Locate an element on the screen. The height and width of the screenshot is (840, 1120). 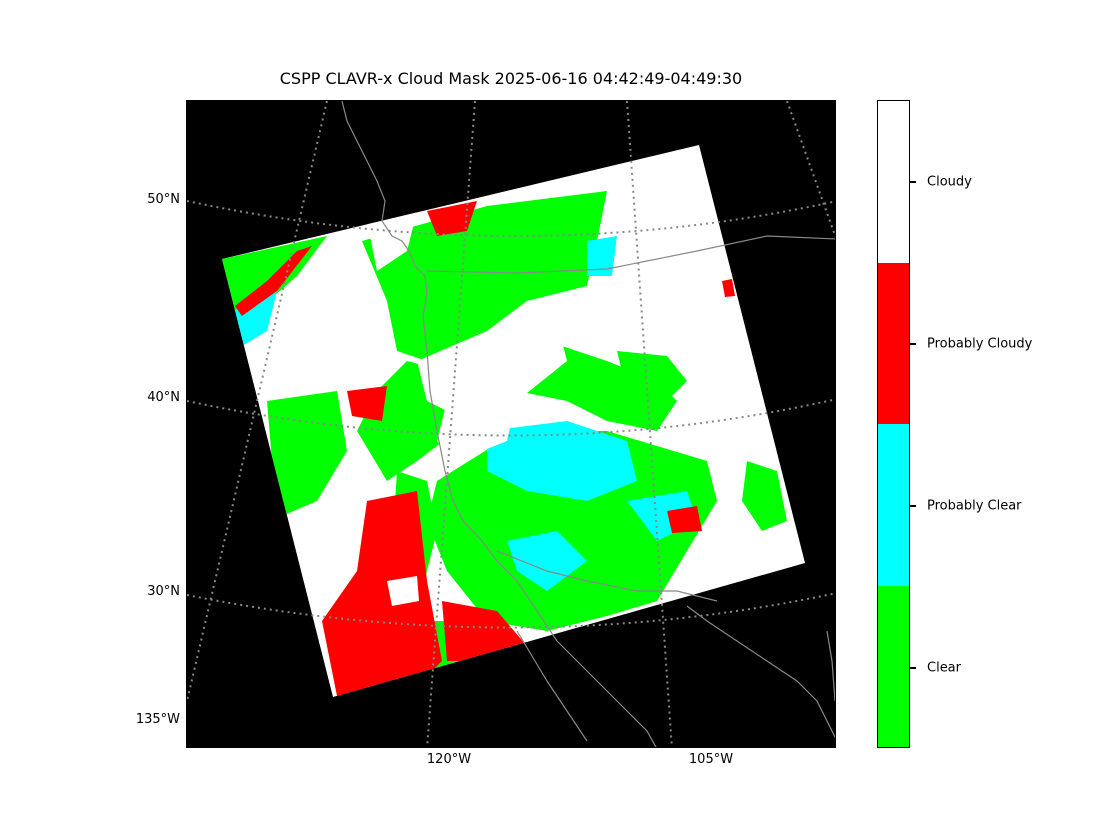
colorbar-label-clear: Clear is located at coordinates (944, 668).